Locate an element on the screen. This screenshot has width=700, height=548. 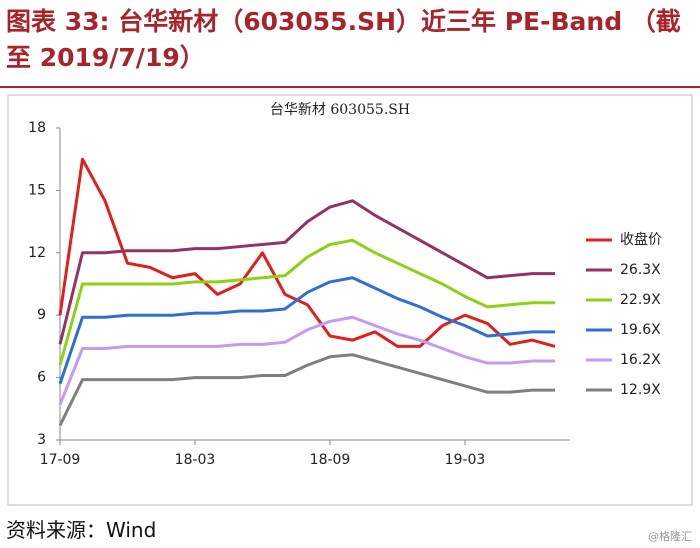
legend-label: 19.6X is located at coordinates (640, 330).